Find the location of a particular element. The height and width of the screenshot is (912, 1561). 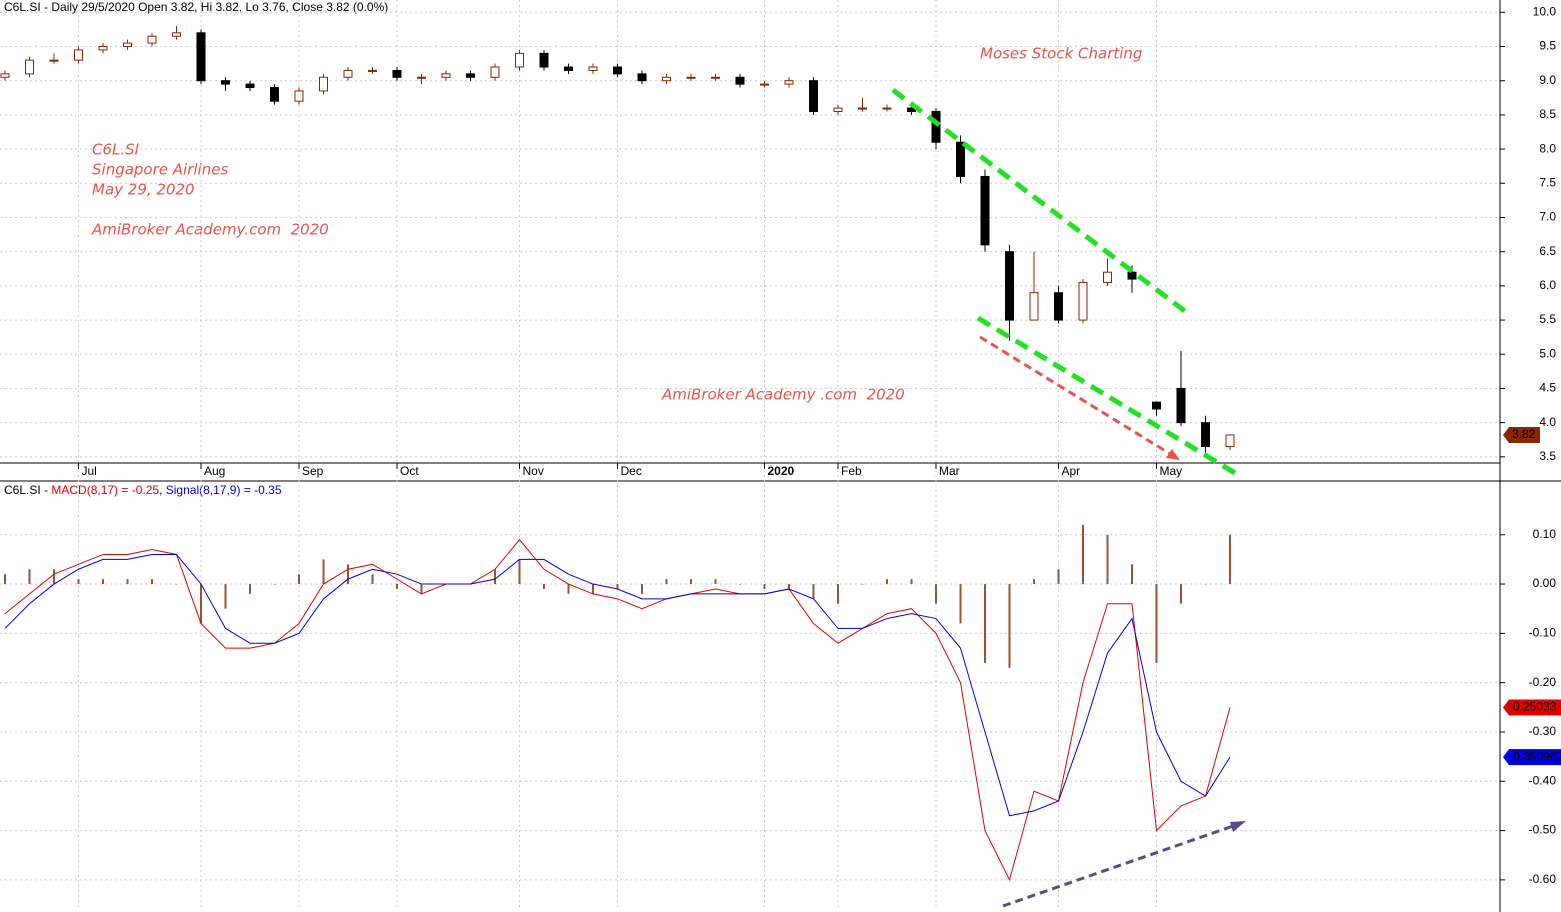

trend-line is located at coordinates (1041, 202).